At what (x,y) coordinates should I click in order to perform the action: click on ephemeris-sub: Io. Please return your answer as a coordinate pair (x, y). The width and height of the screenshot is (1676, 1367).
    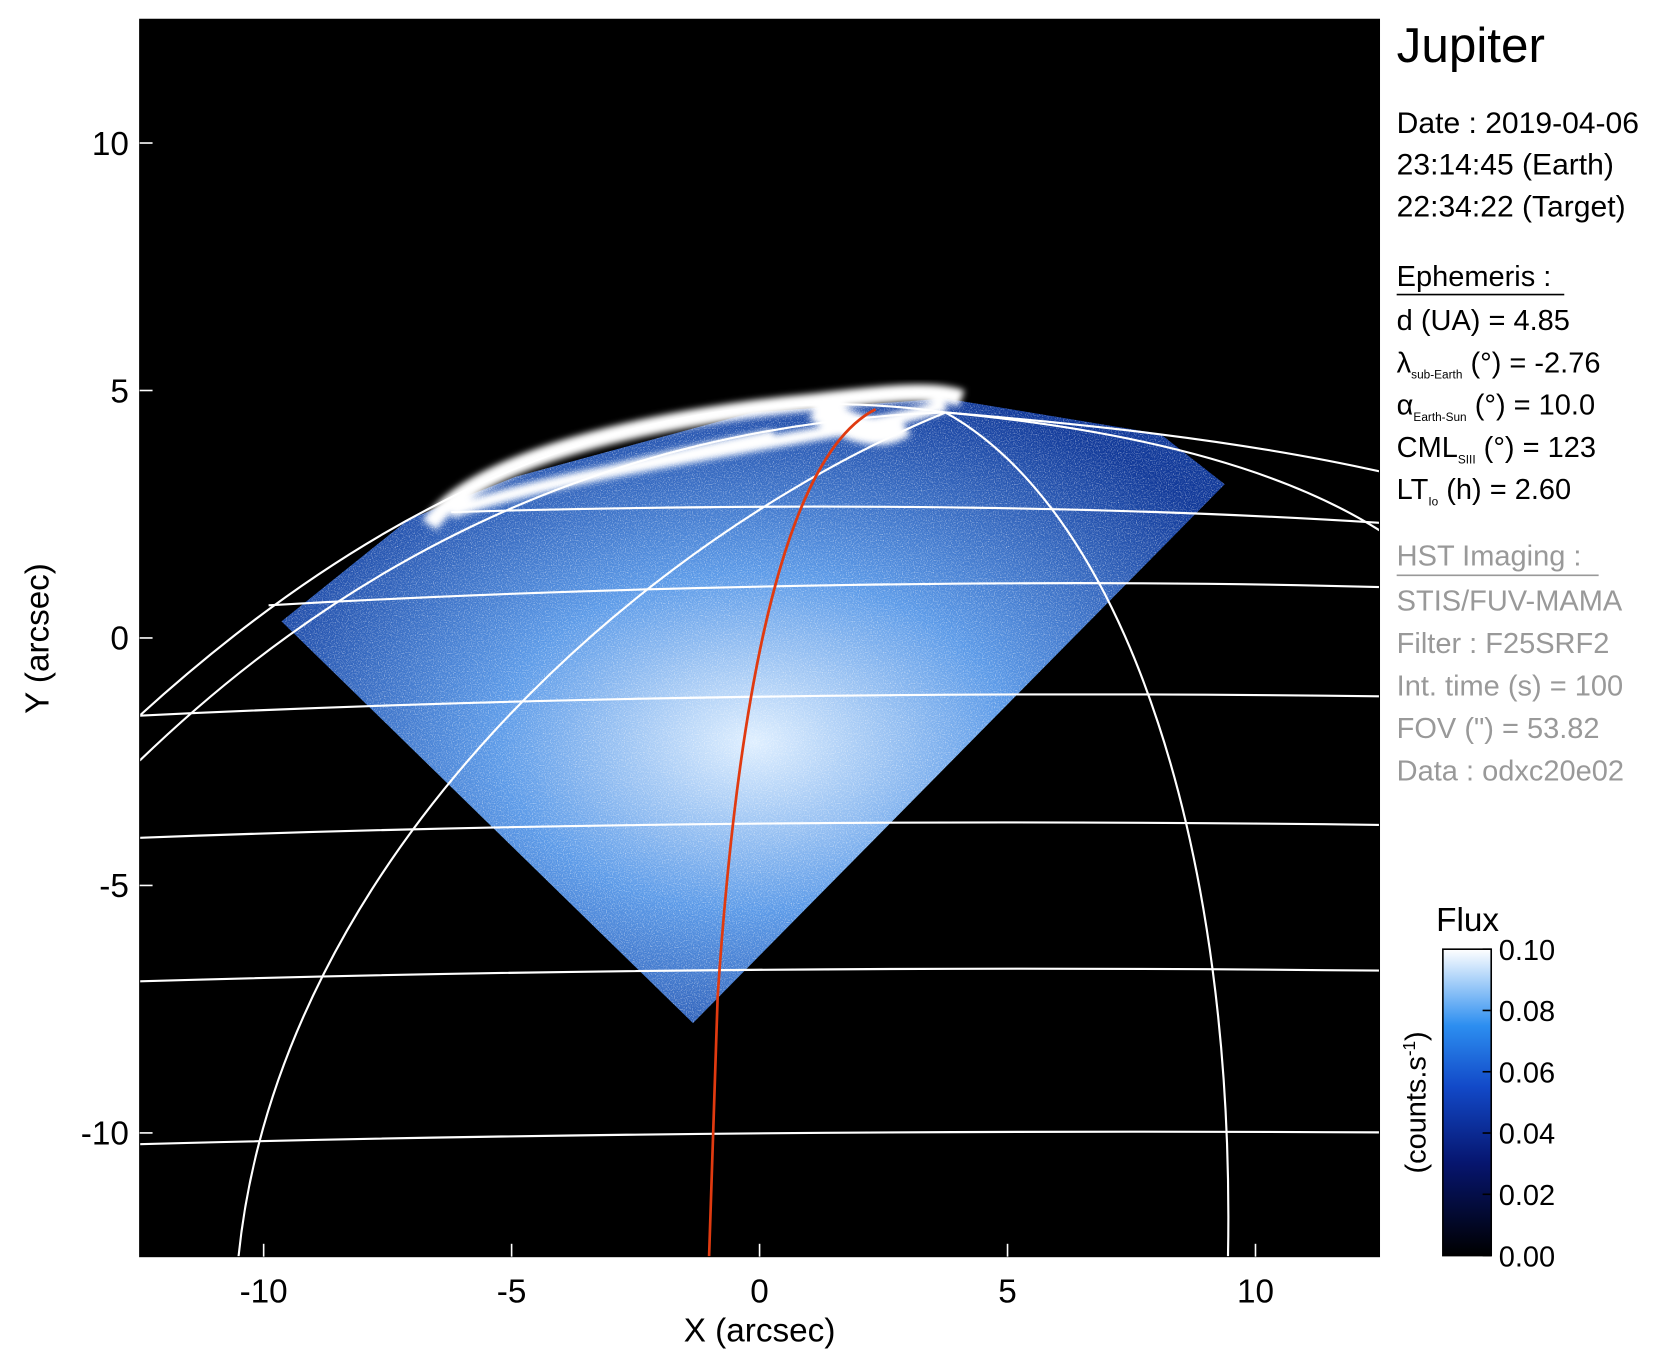
    Looking at the image, I should click on (1433, 502).